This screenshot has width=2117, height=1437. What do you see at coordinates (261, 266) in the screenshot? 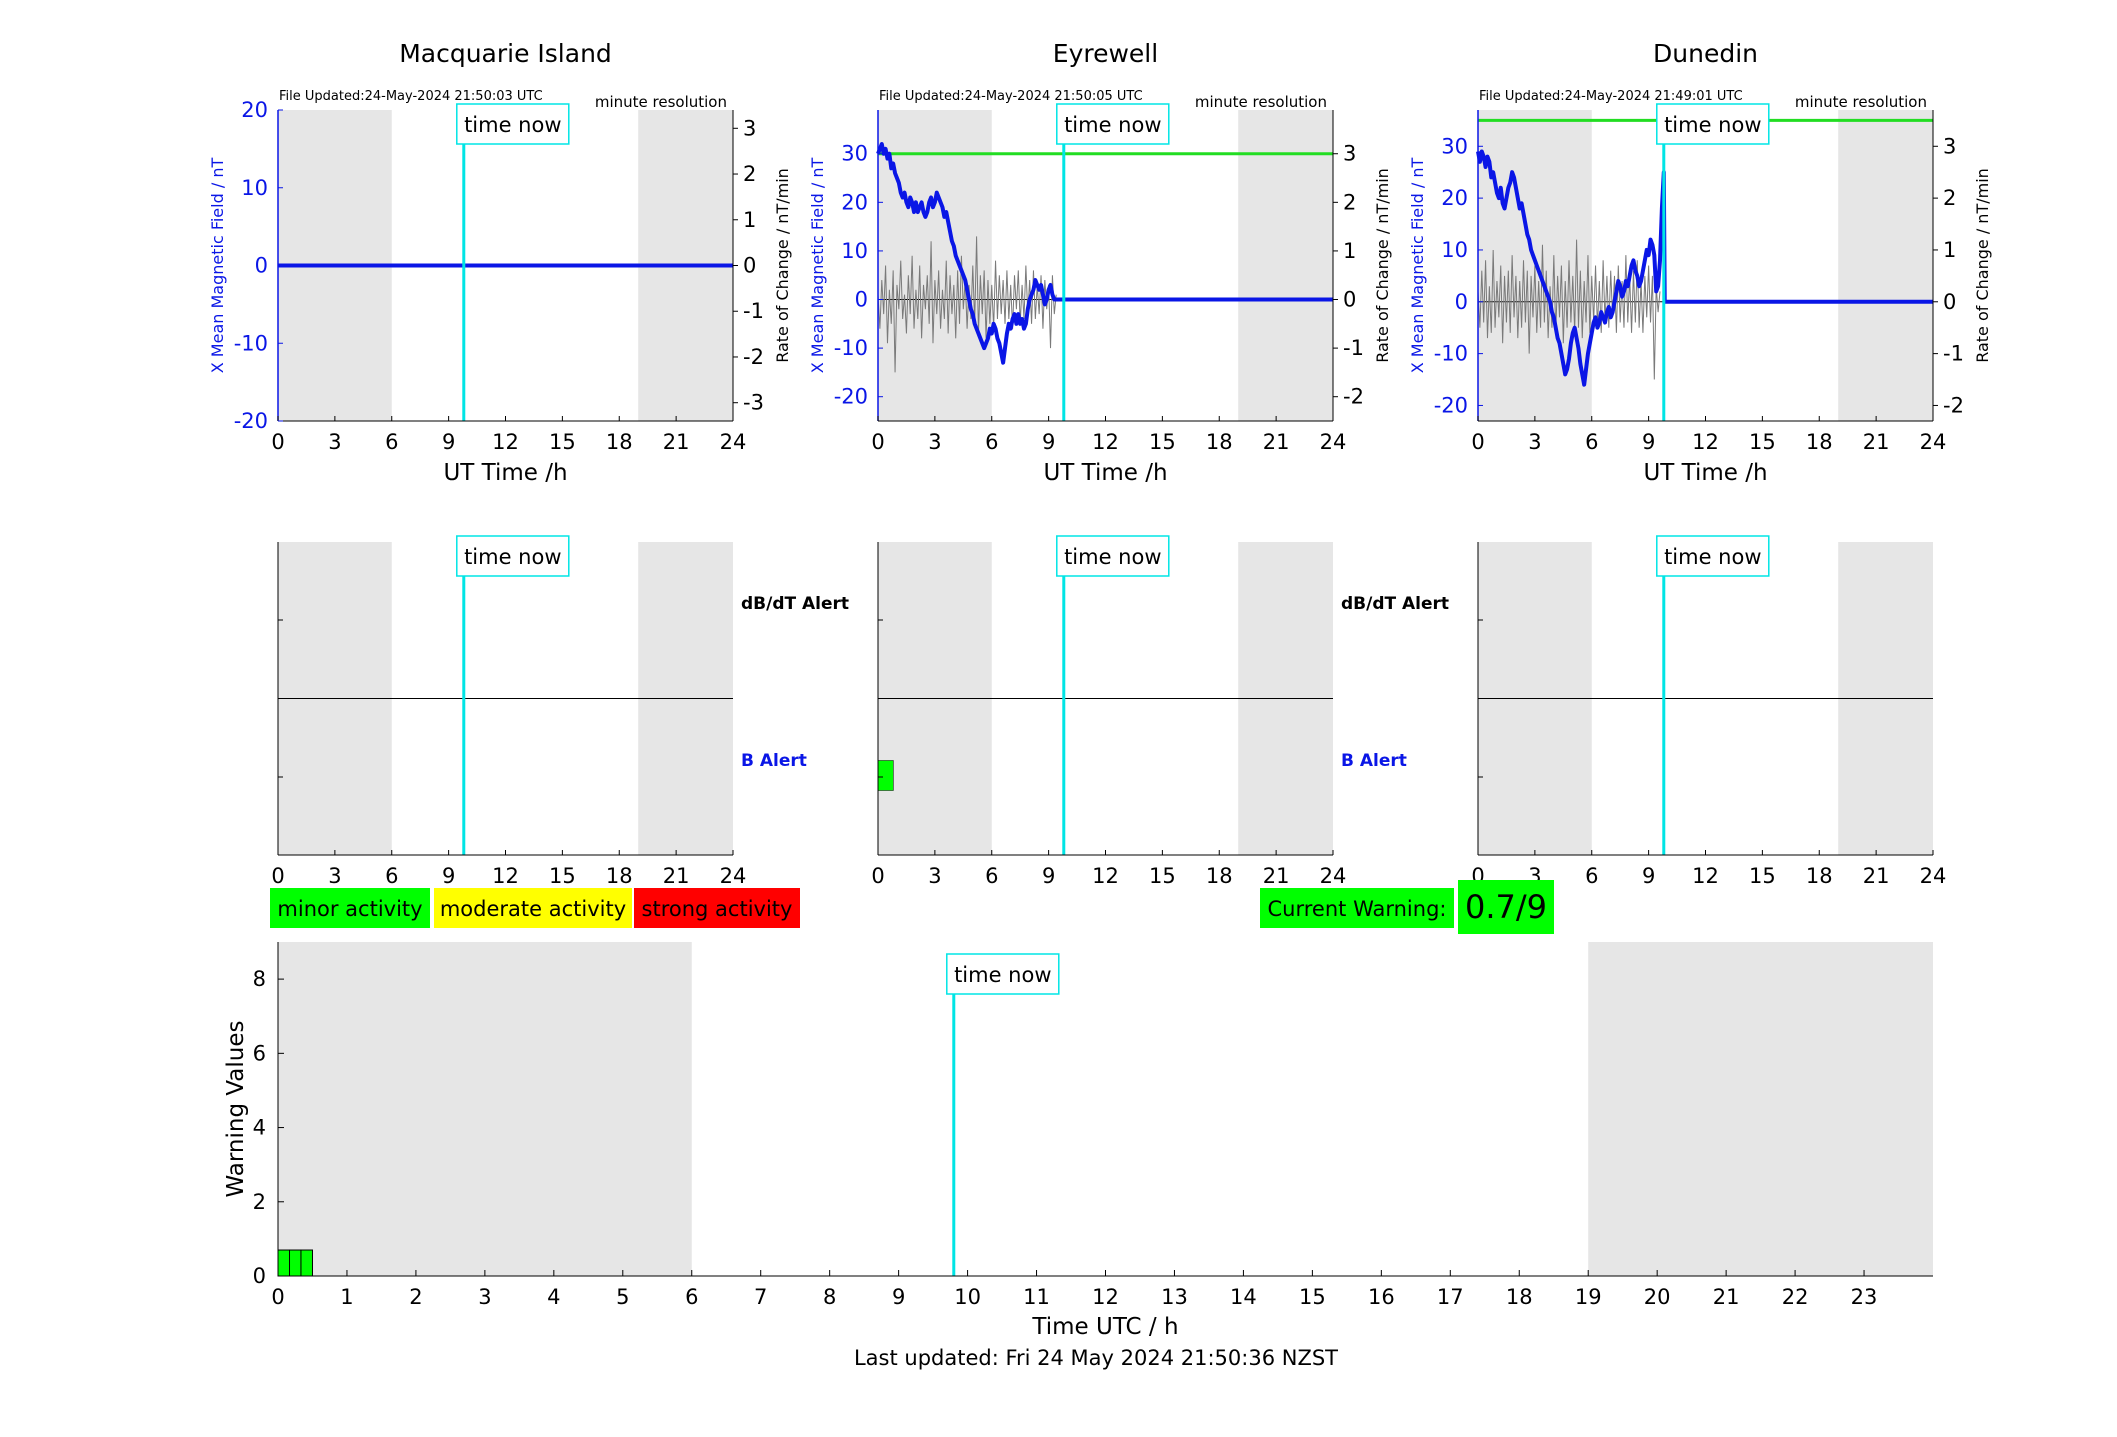
I see `y-tick-label: 0` at bounding box center [261, 266].